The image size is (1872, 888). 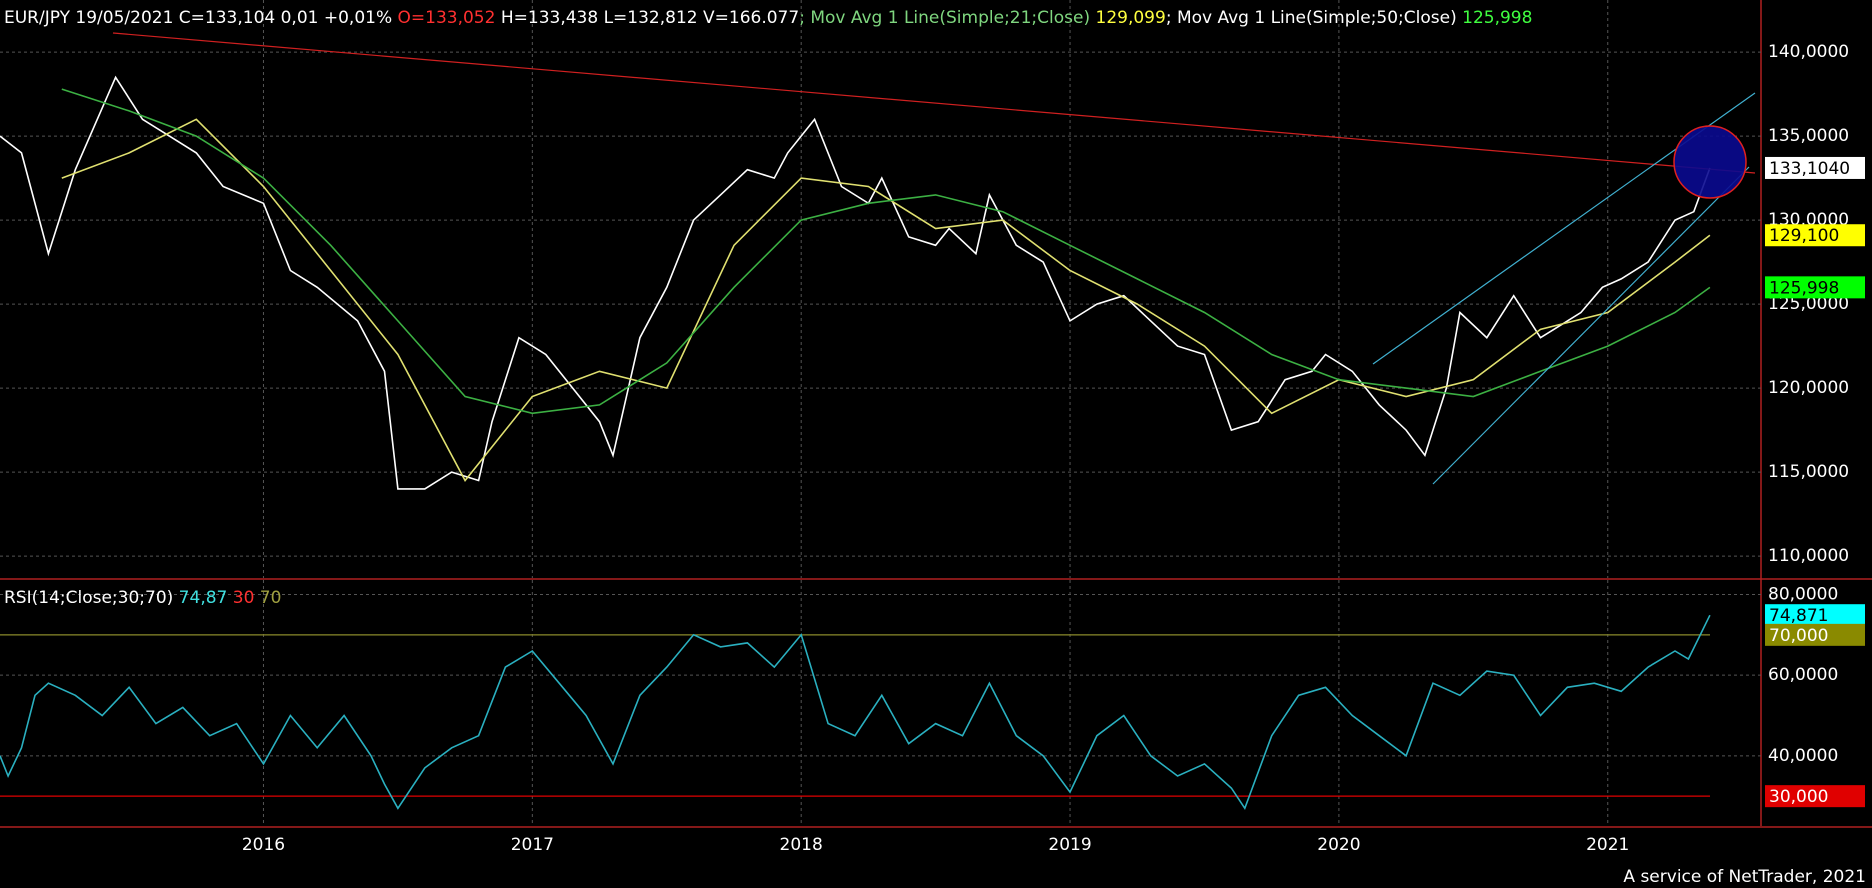 I want to click on title-part: H=133,438 L=132,812 V=166.077, so click(x=647, y=18).